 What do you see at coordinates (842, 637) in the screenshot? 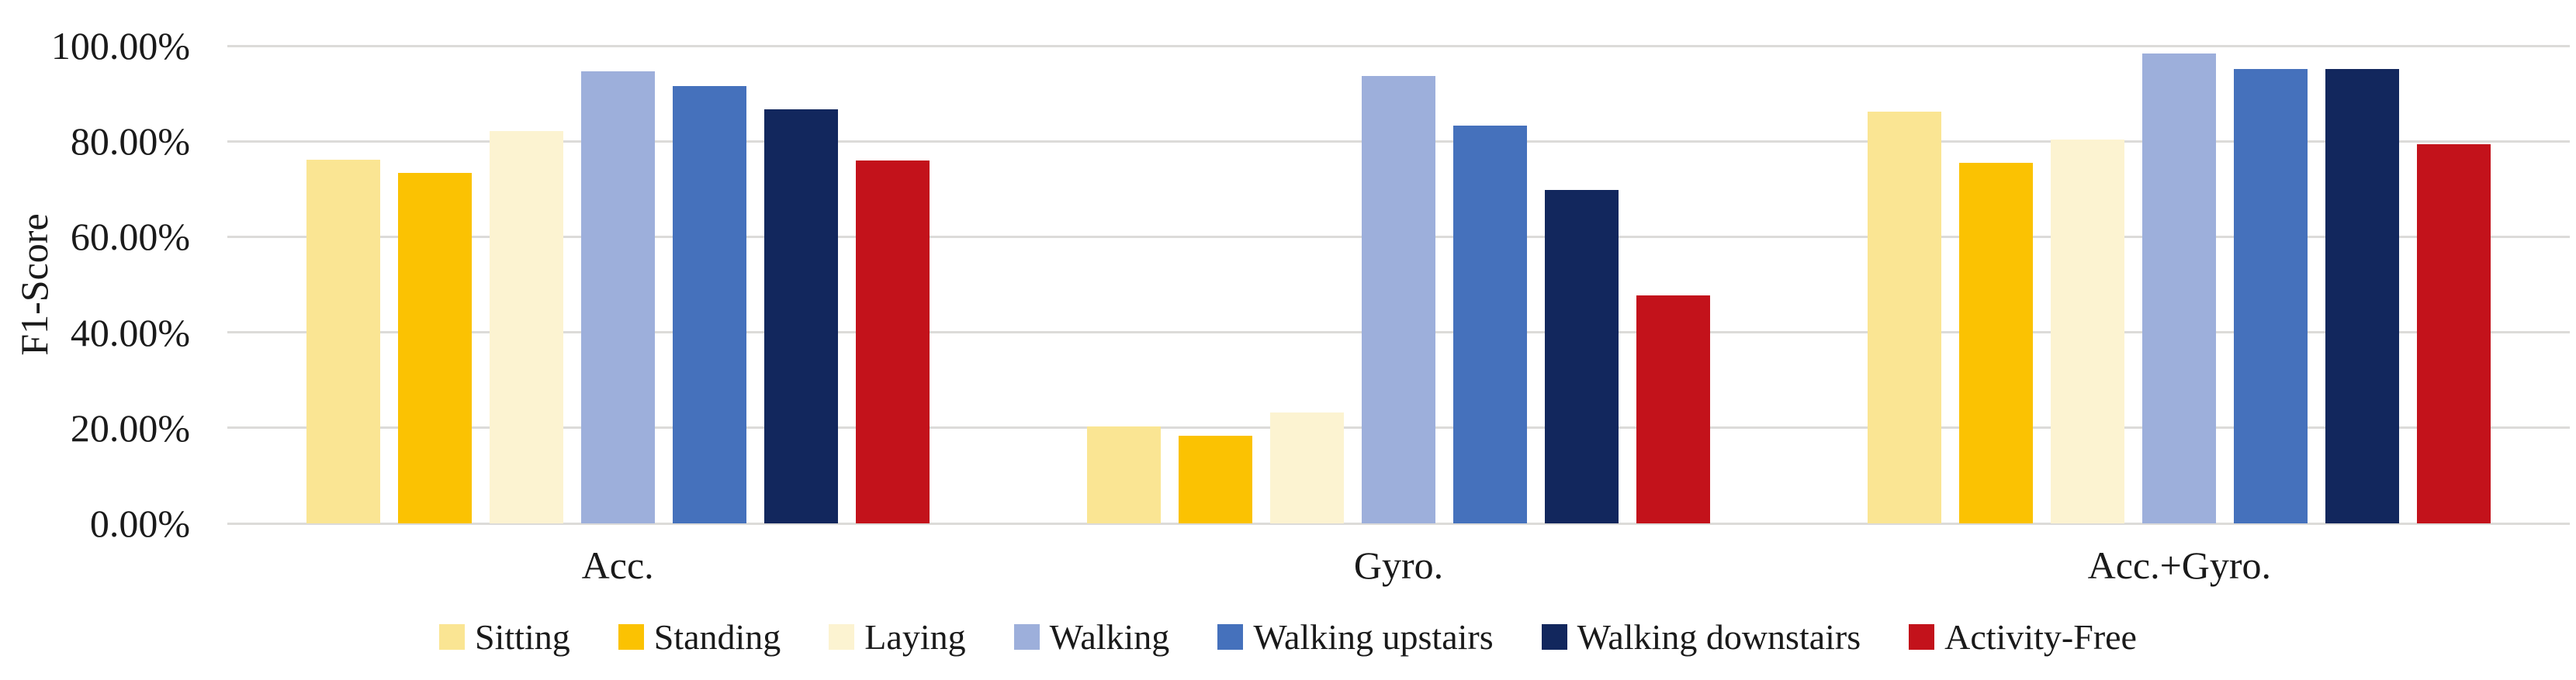
I see `legend-swatch-laying` at bounding box center [842, 637].